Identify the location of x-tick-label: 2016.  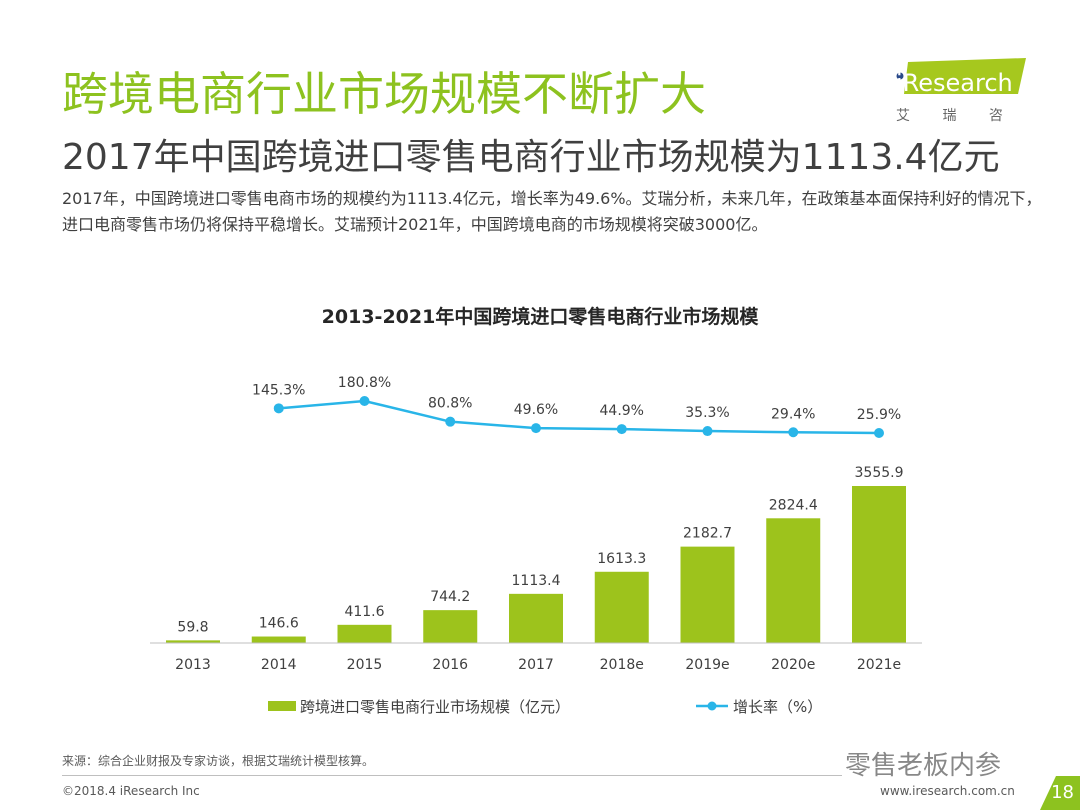
(450, 665).